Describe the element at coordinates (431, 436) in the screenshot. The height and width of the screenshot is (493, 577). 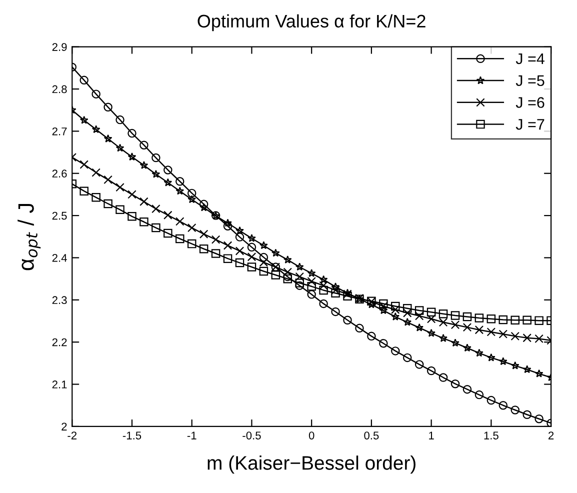
I see `x-tick-label: 1` at that location.